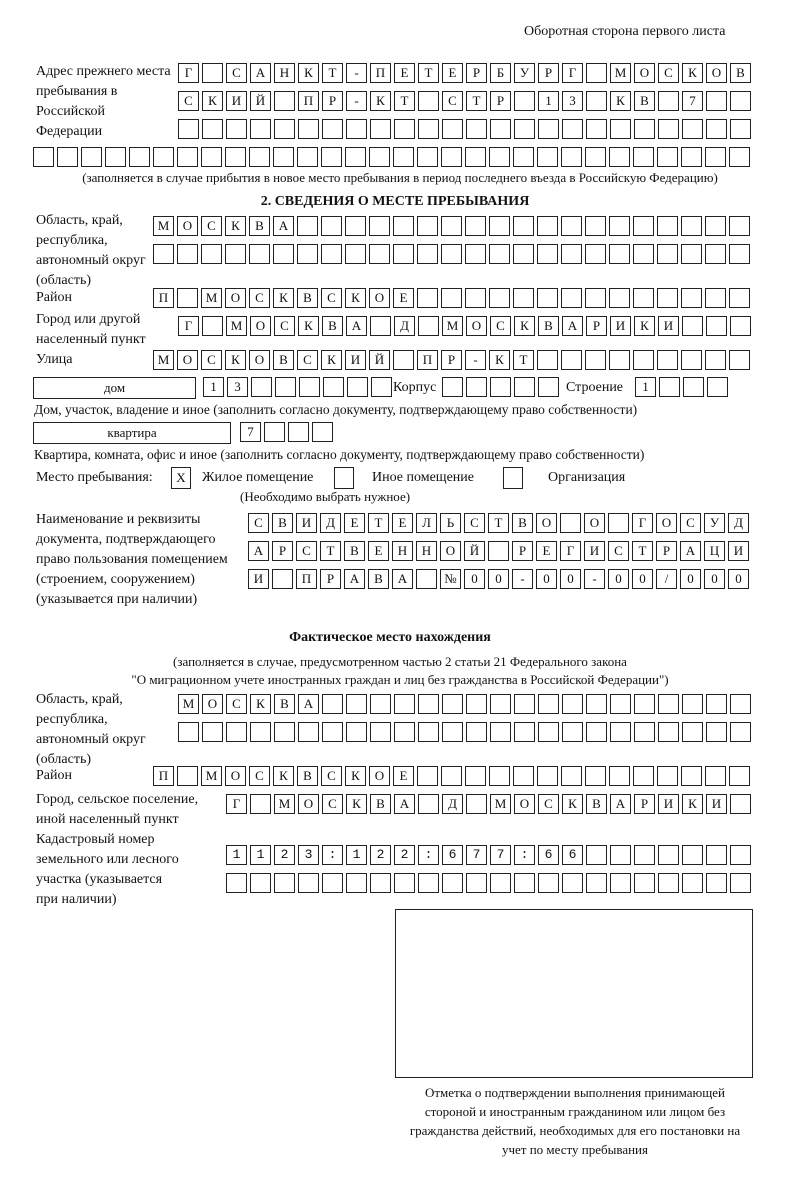 This screenshot has width=800, height=1180. I want to click on char-cell: 0, so click(642, 579).